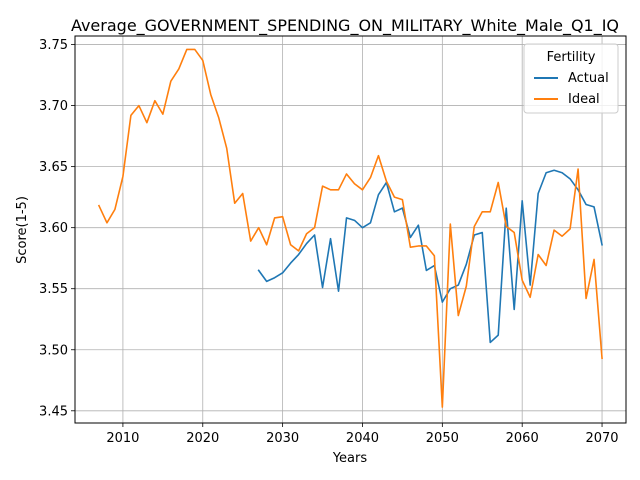  Describe the element at coordinates (53, 350) in the screenshot. I see `y-tick-label: 3.50` at that location.